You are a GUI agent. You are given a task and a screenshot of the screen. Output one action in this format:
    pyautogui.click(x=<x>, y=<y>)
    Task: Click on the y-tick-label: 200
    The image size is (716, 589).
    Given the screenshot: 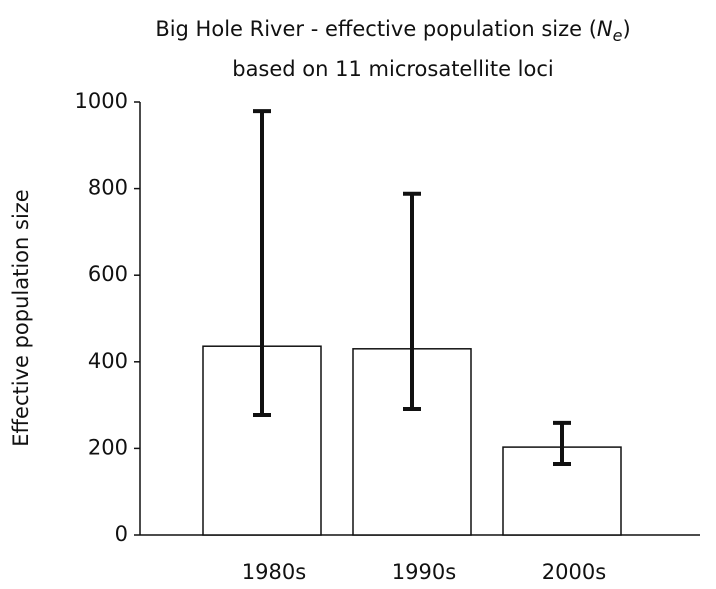 What is the action you would take?
    pyautogui.click(x=108, y=447)
    